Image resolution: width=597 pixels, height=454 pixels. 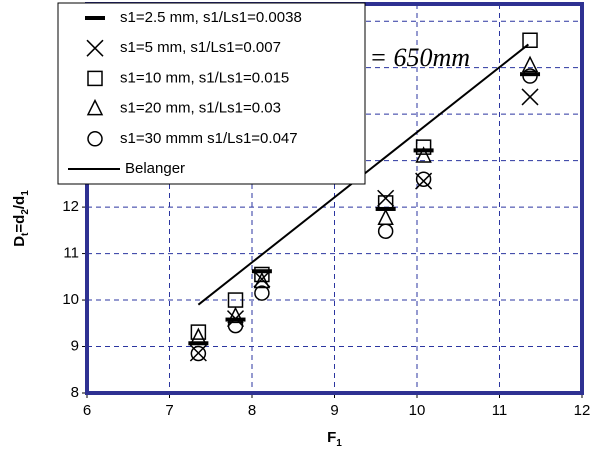 I want to click on legend-label: s1=5 mm, s1/Ls1=0.007, so click(x=200, y=47).